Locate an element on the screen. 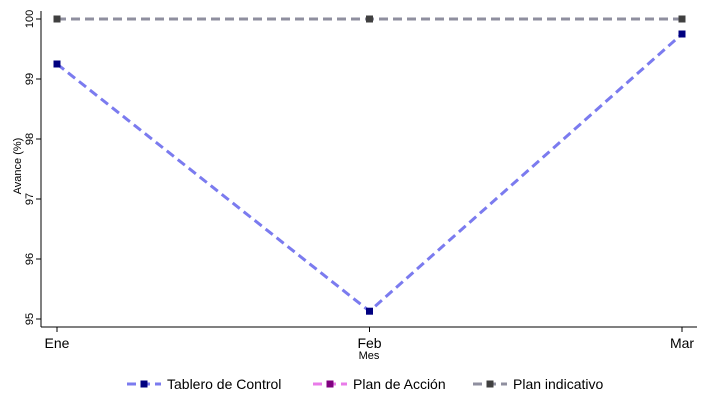  x-tick-label: Ene is located at coordinates (57, 343).